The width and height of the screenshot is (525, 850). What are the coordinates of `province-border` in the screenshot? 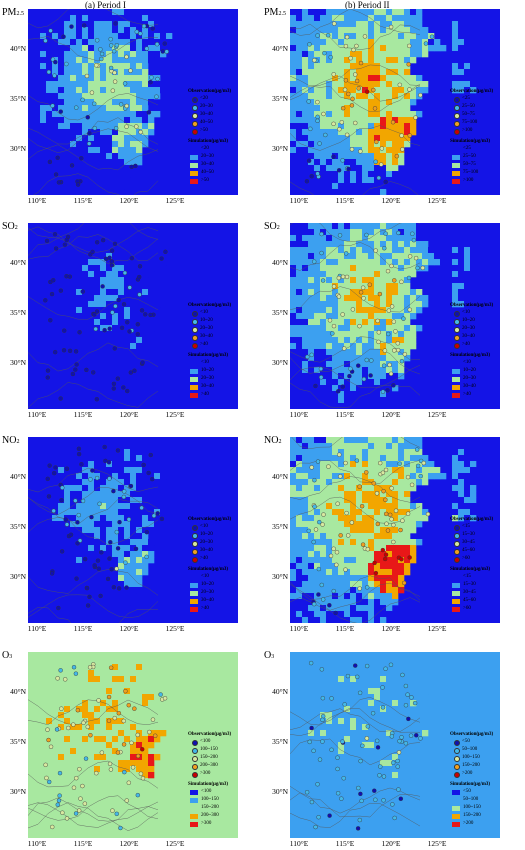 It's located at (93, 231).